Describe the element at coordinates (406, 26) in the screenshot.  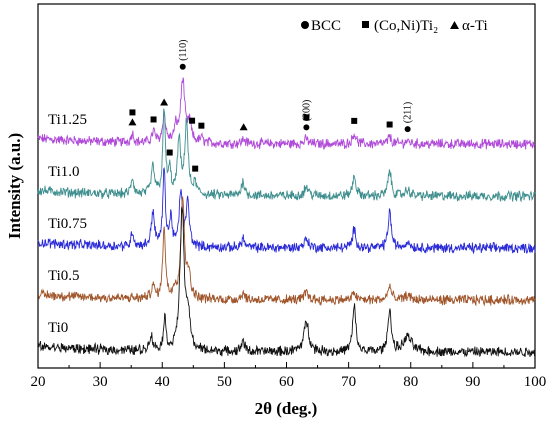
I see `legend-coniti2-label: (Co,Ni)Ti₂` at that location.